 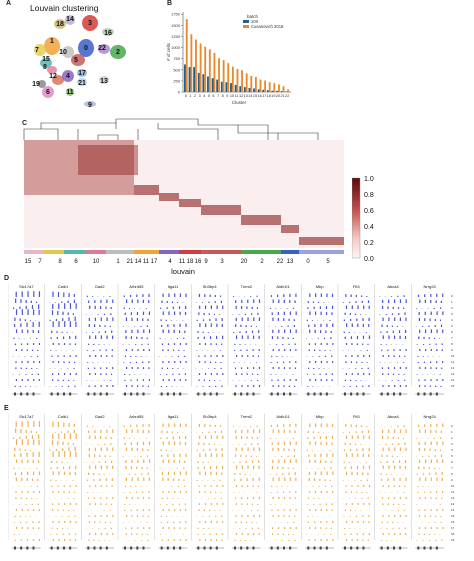 I want to click on cluster-tick: 17, so click(x=154, y=262).